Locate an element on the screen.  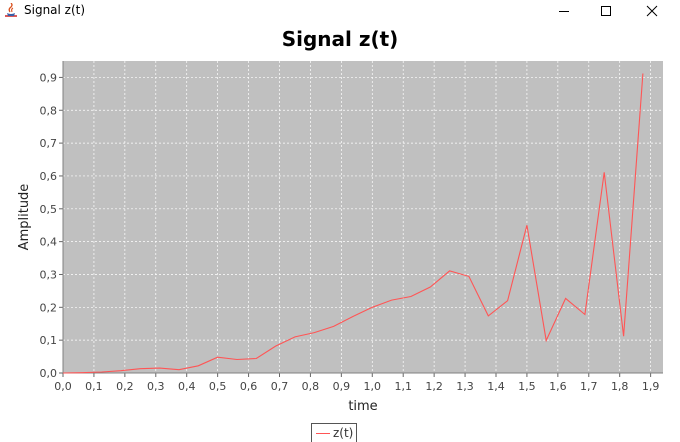
x-tick-label: 0,6 is located at coordinates (249, 386).